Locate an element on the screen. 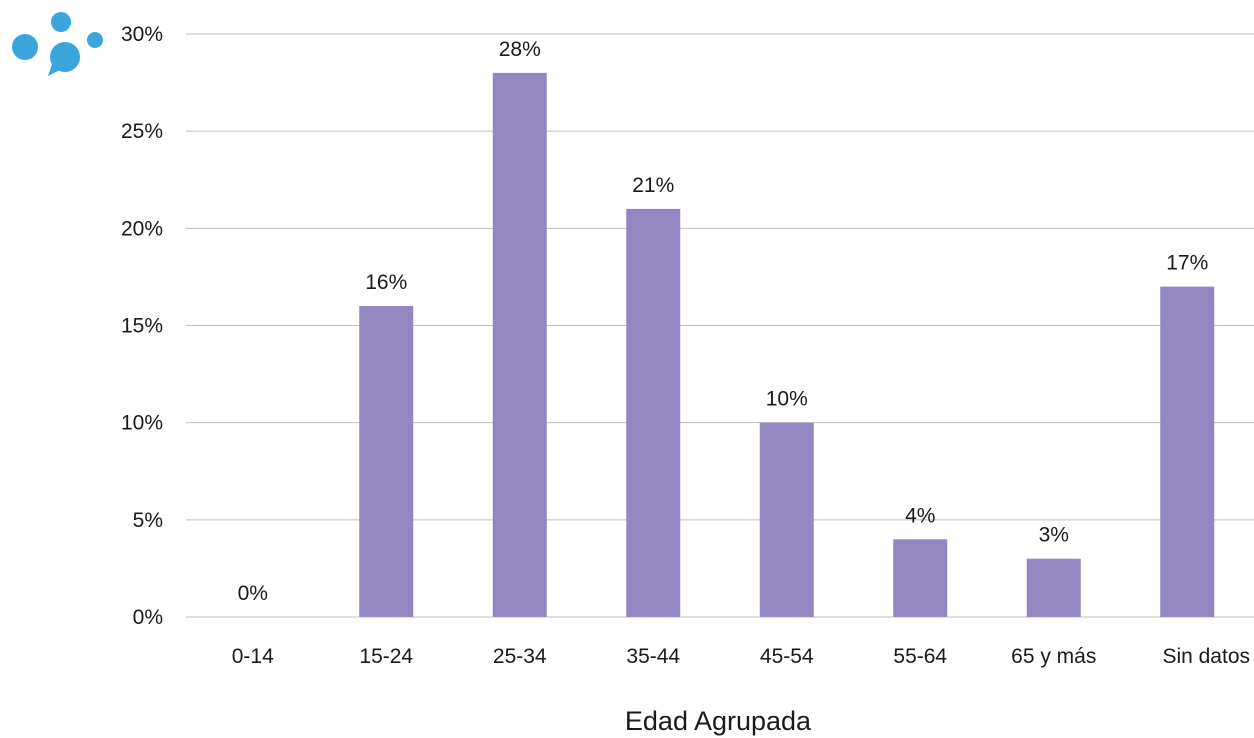 The width and height of the screenshot is (1254, 738). x-tick-label: 15-24 is located at coordinates (386, 656).